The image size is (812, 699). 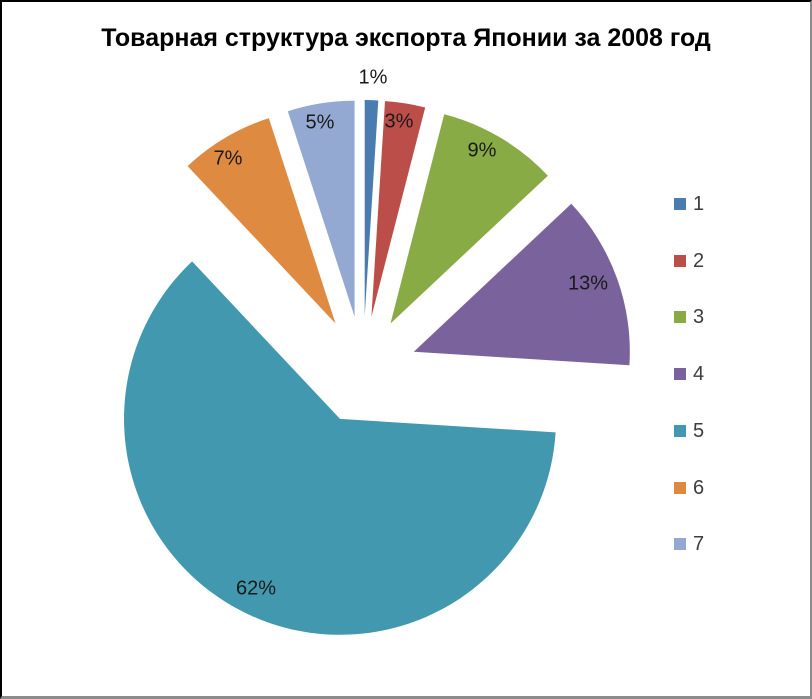 What do you see at coordinates (699, 374) in the screenshot?
I see `legend-label: 4` at bounding box center [699, 374].